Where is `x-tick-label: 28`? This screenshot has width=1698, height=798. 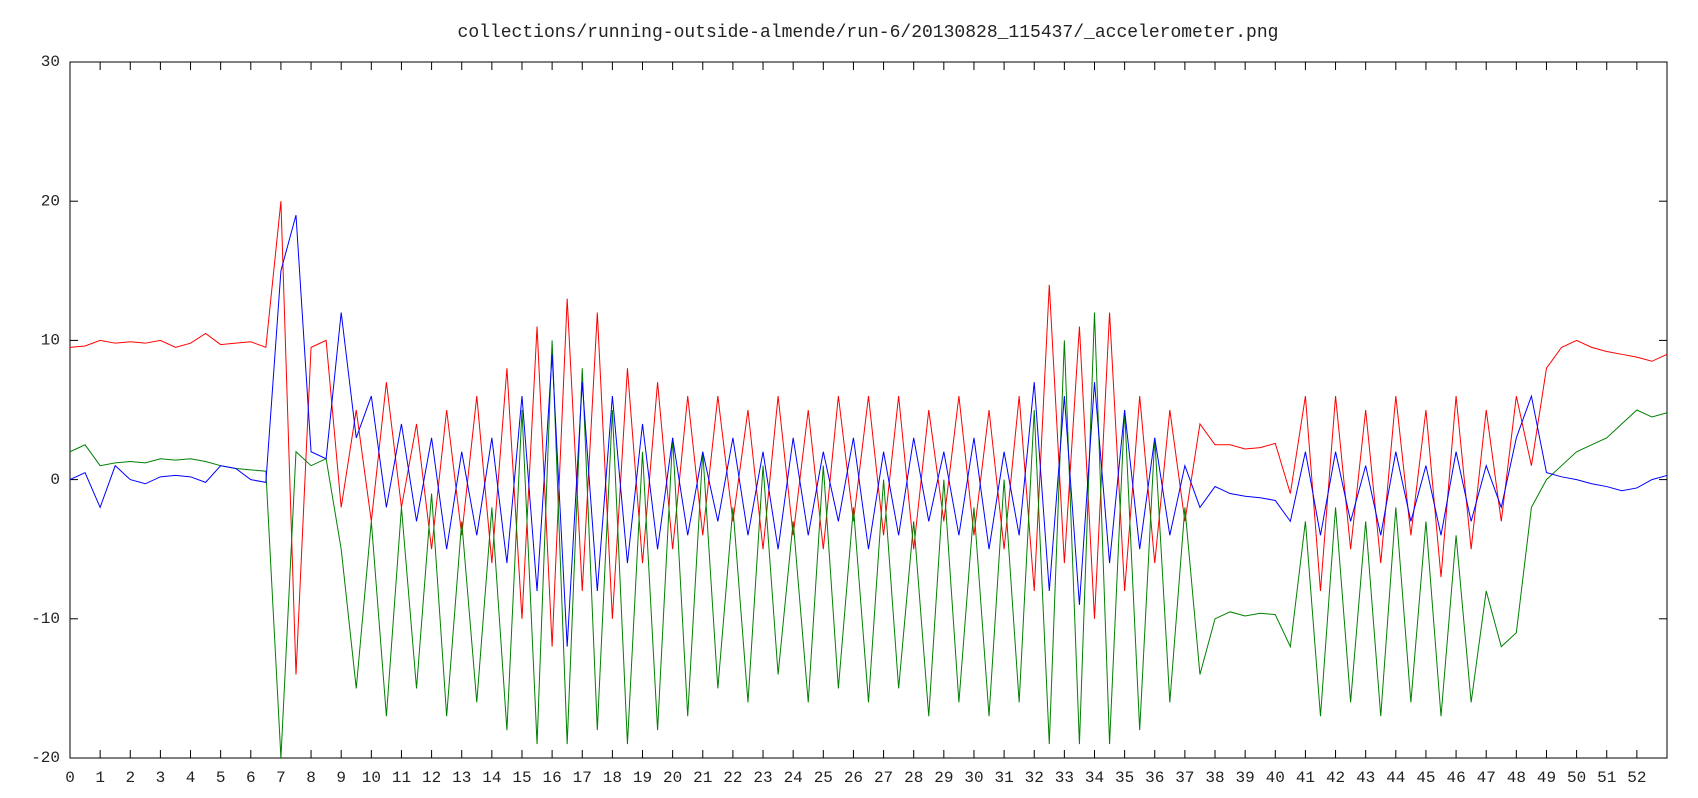
x-tick-label: 28 is located at coordinates (913, 778).